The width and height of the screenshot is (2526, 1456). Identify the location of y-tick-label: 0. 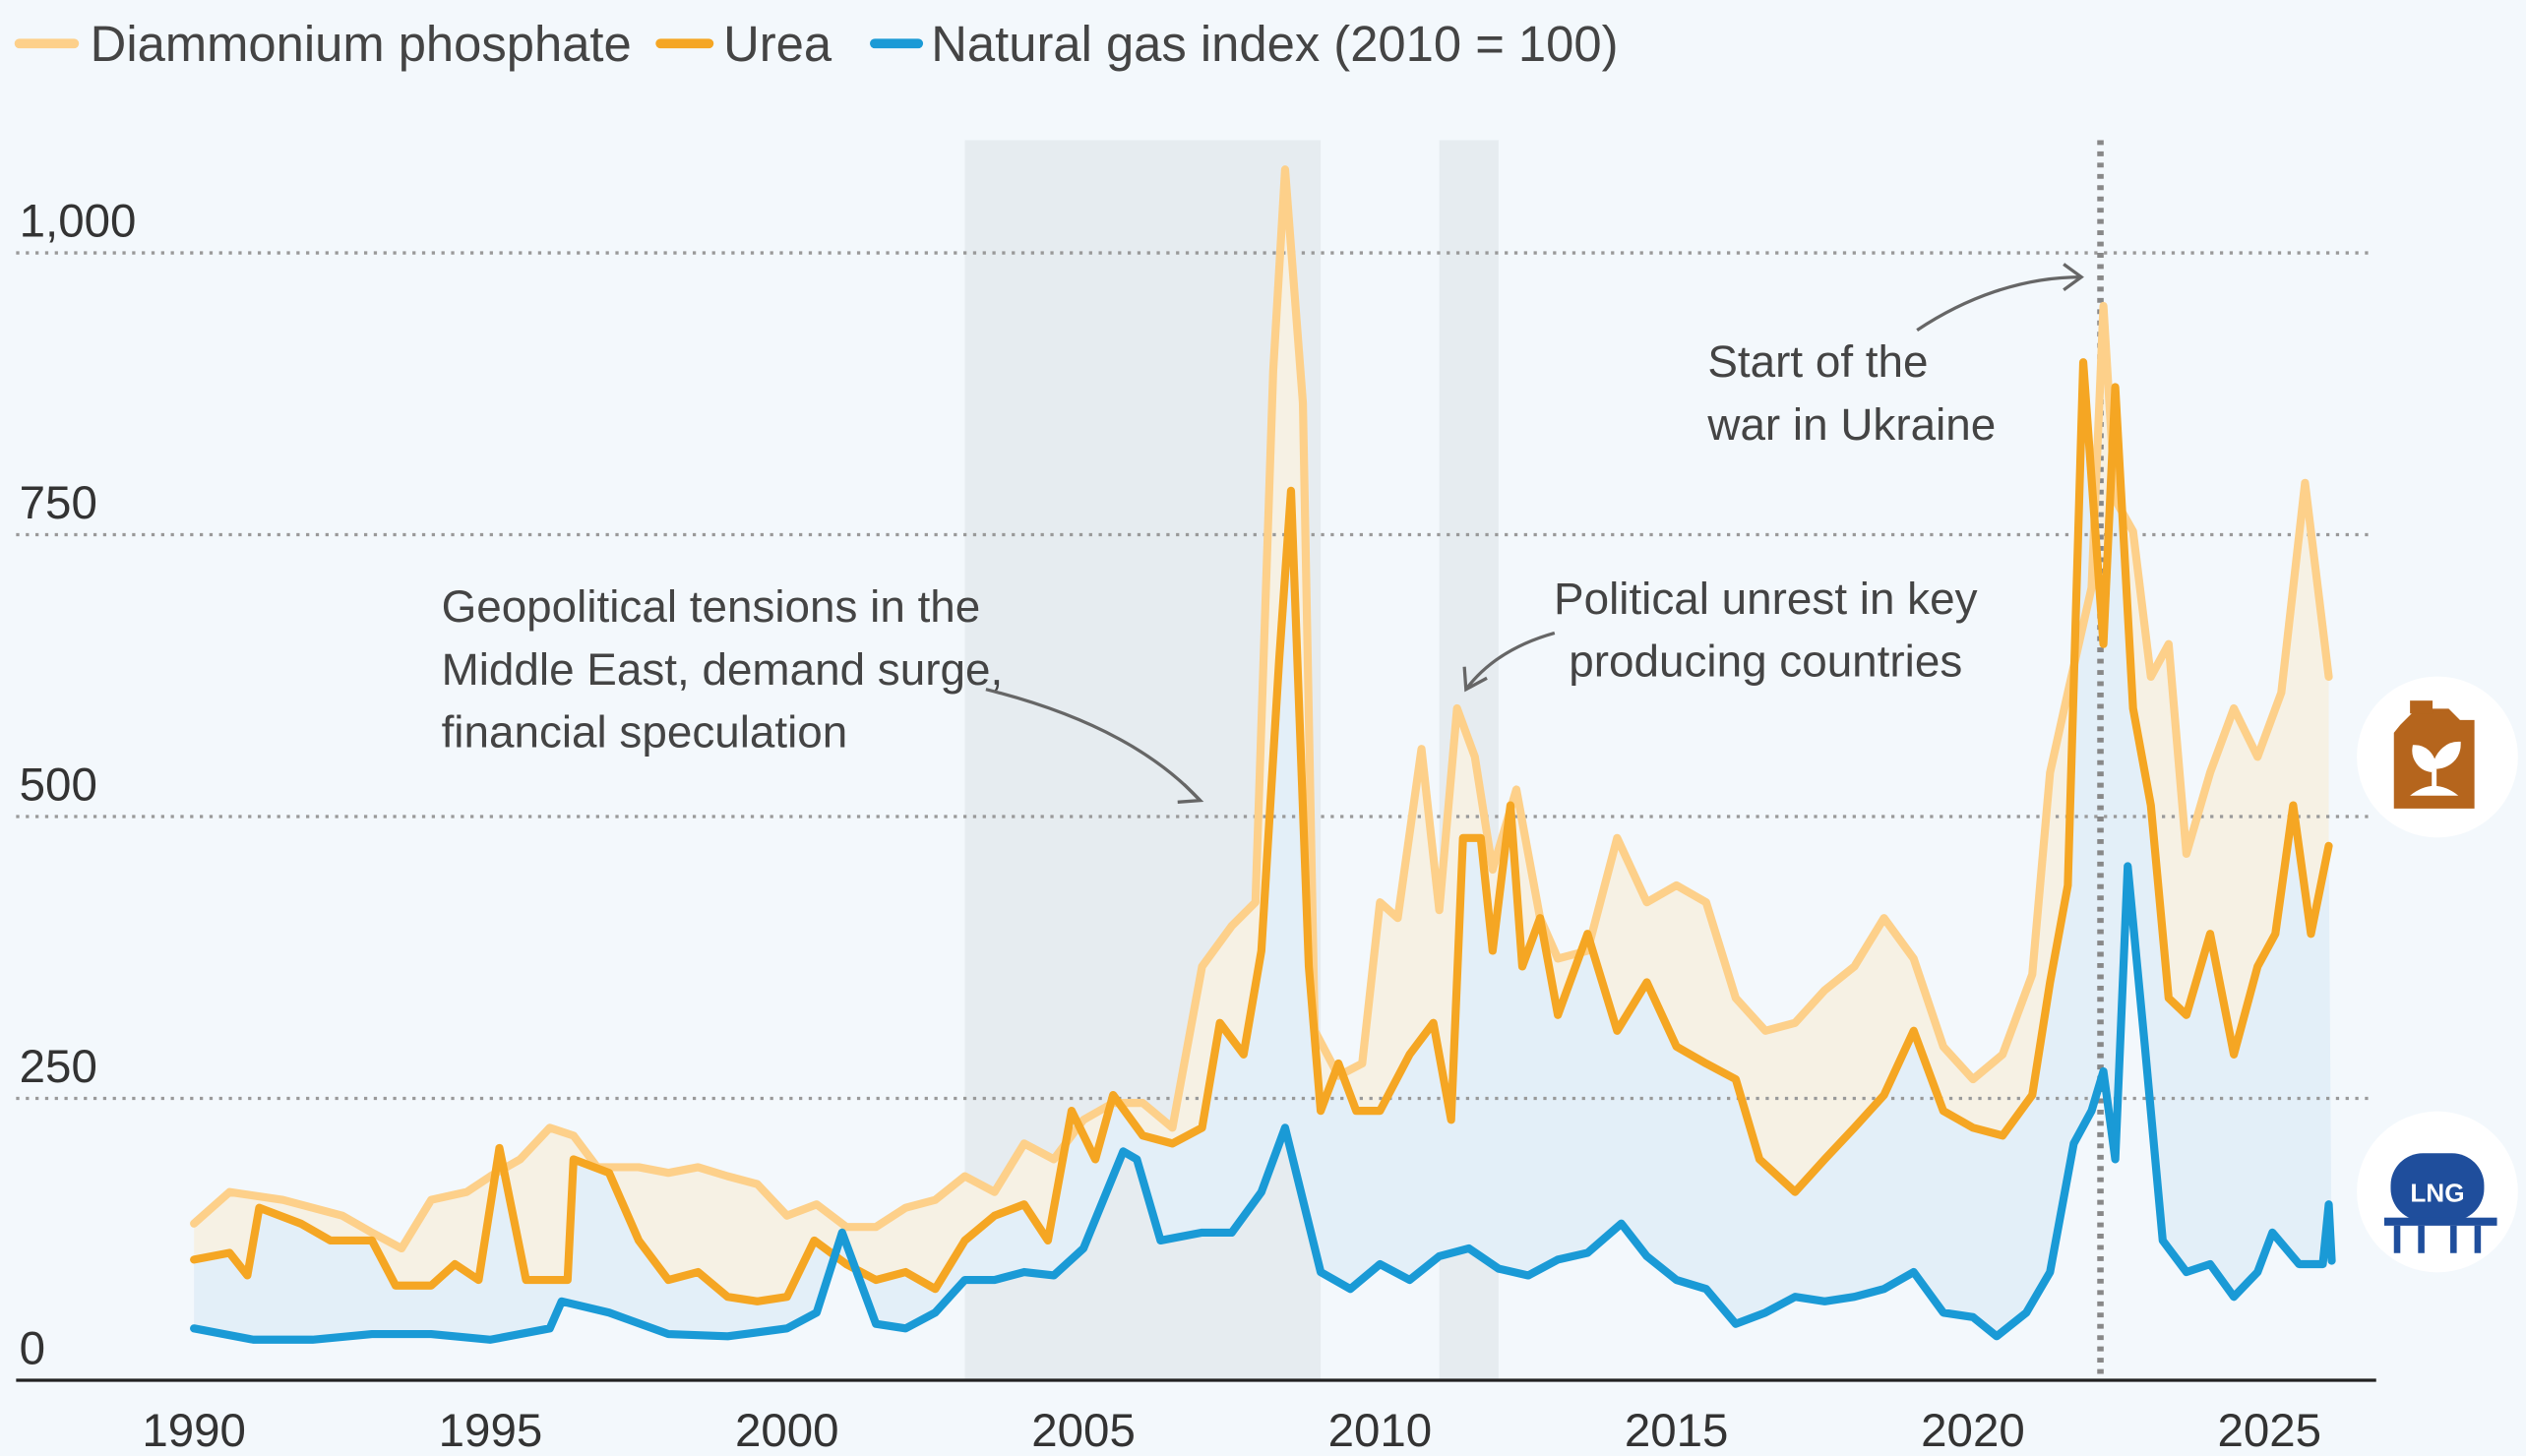
(32, 1349).